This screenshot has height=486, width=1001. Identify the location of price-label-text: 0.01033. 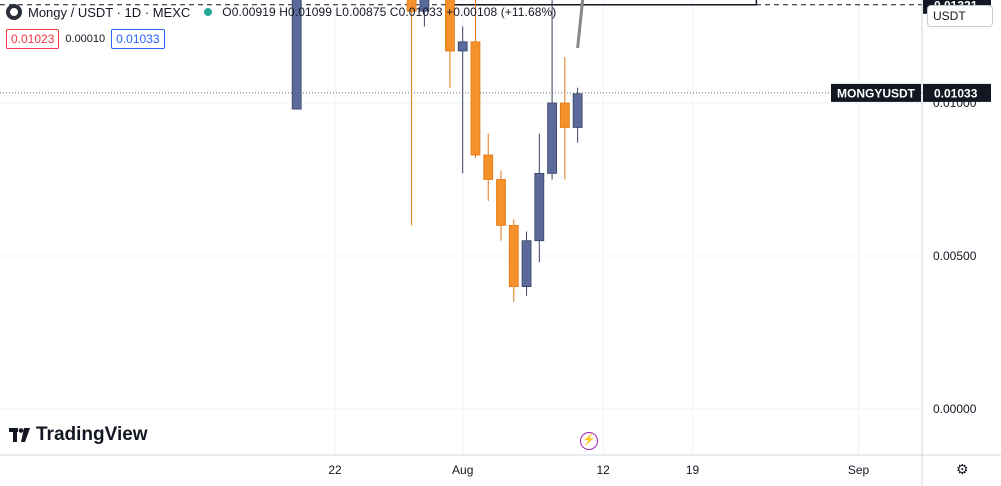
(956, 93).